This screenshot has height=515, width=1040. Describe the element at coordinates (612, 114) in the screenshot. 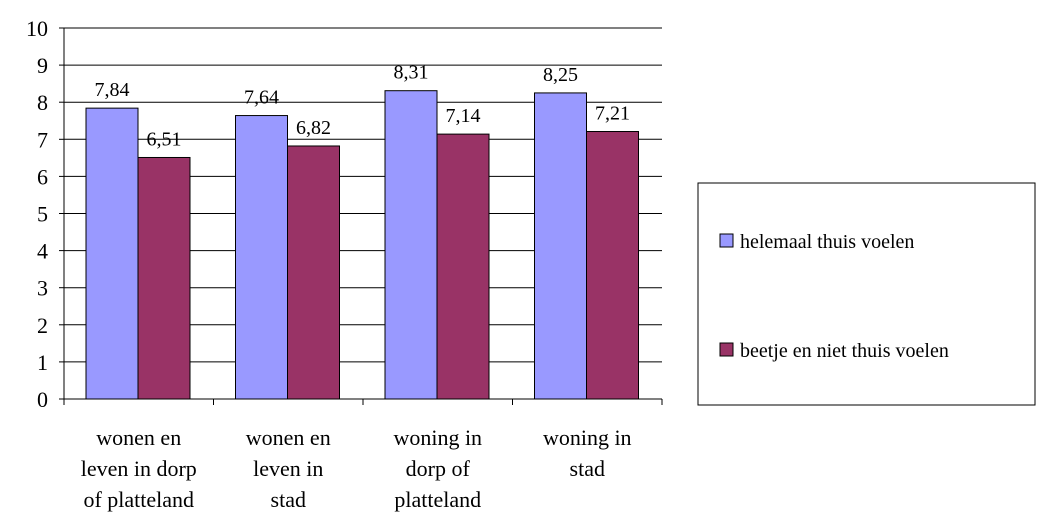

I see `data-label: 7,21` at that location.